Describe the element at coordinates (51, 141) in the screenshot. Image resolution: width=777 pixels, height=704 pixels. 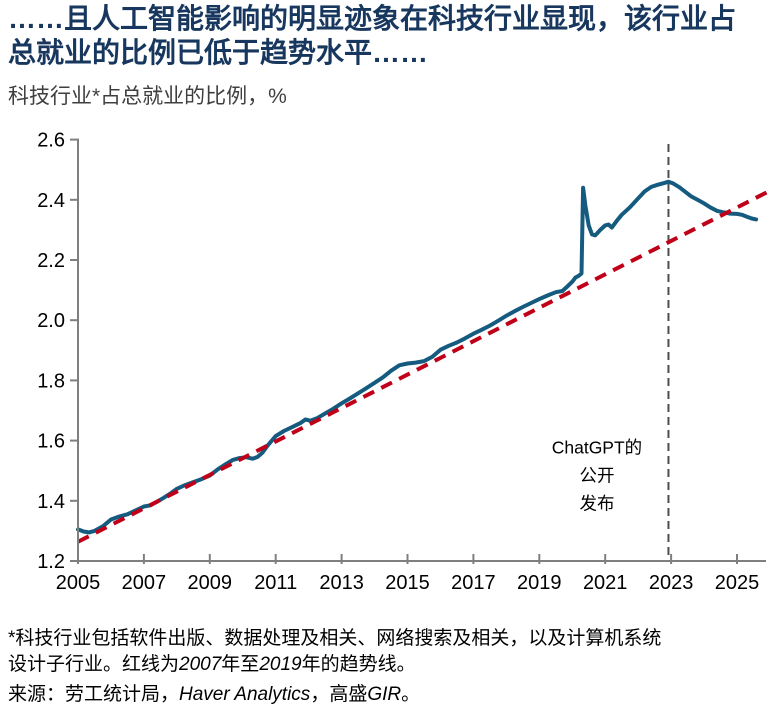
I see `y-tick-label: 2.6` at that location.